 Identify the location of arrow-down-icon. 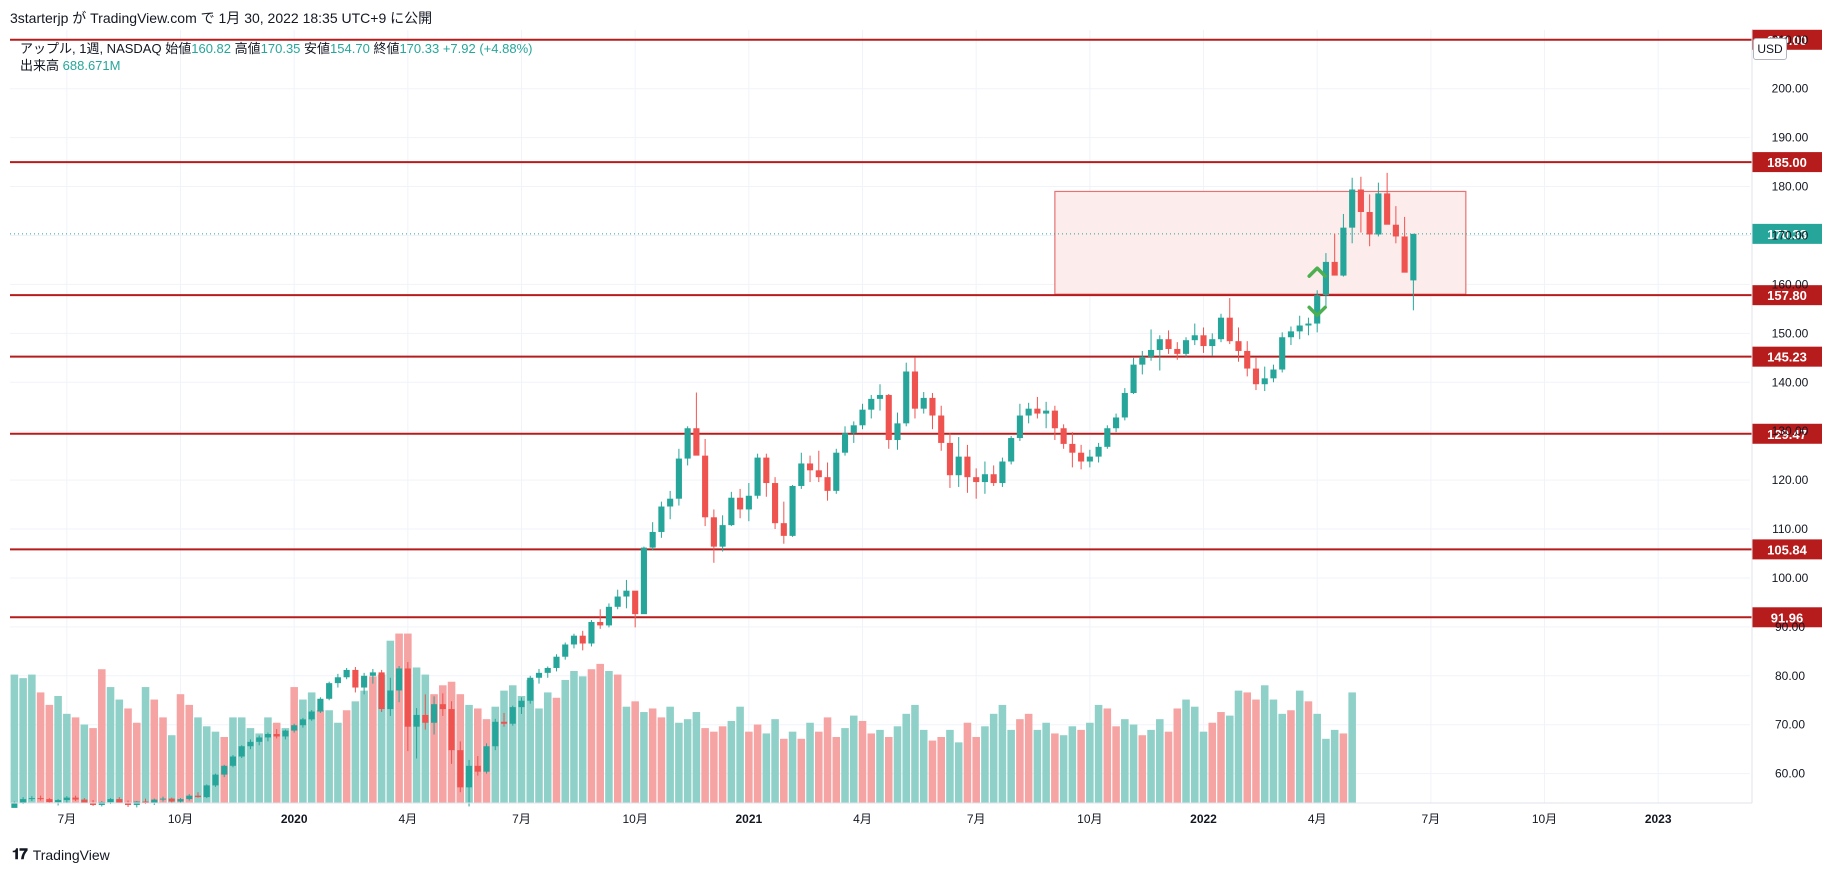
(1317, 311).